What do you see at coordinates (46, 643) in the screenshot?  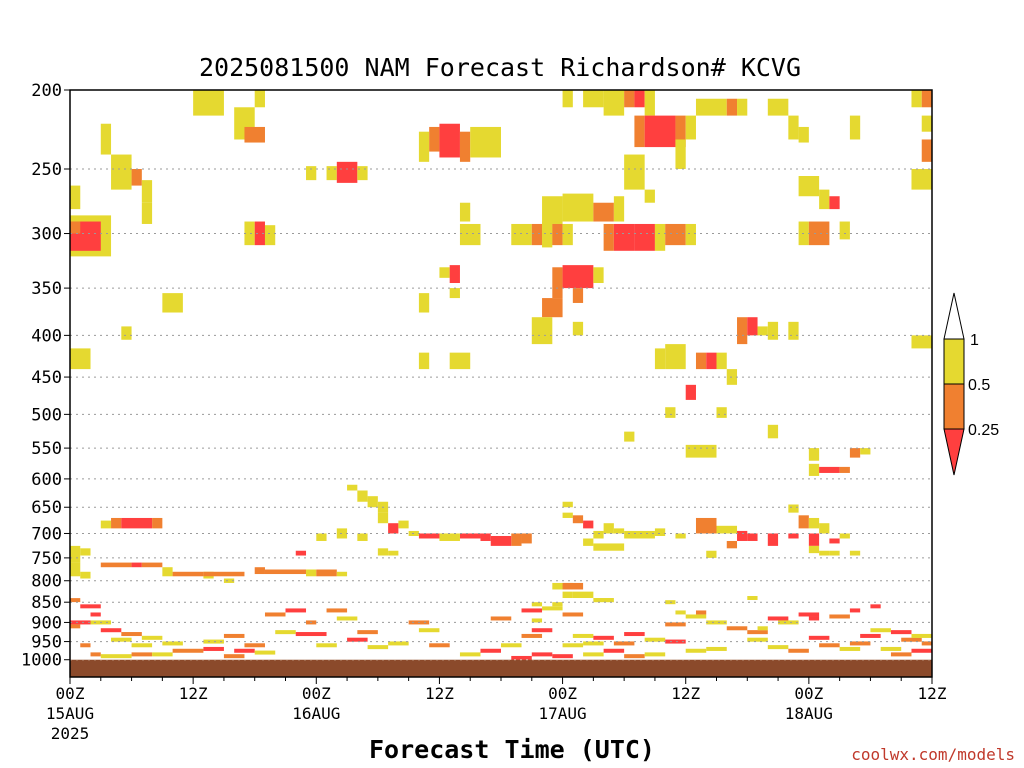 I see `y-tick-label: 950` at bounding box center [46, 643].